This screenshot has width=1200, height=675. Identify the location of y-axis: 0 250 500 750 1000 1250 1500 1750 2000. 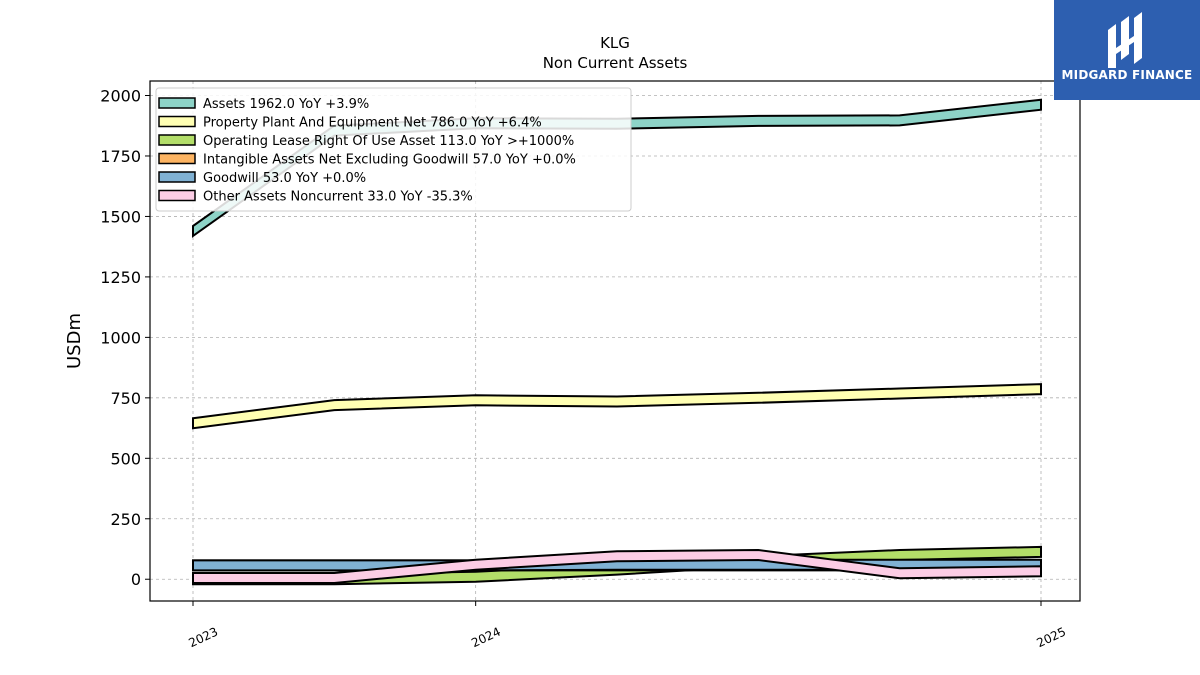
(125, 338).